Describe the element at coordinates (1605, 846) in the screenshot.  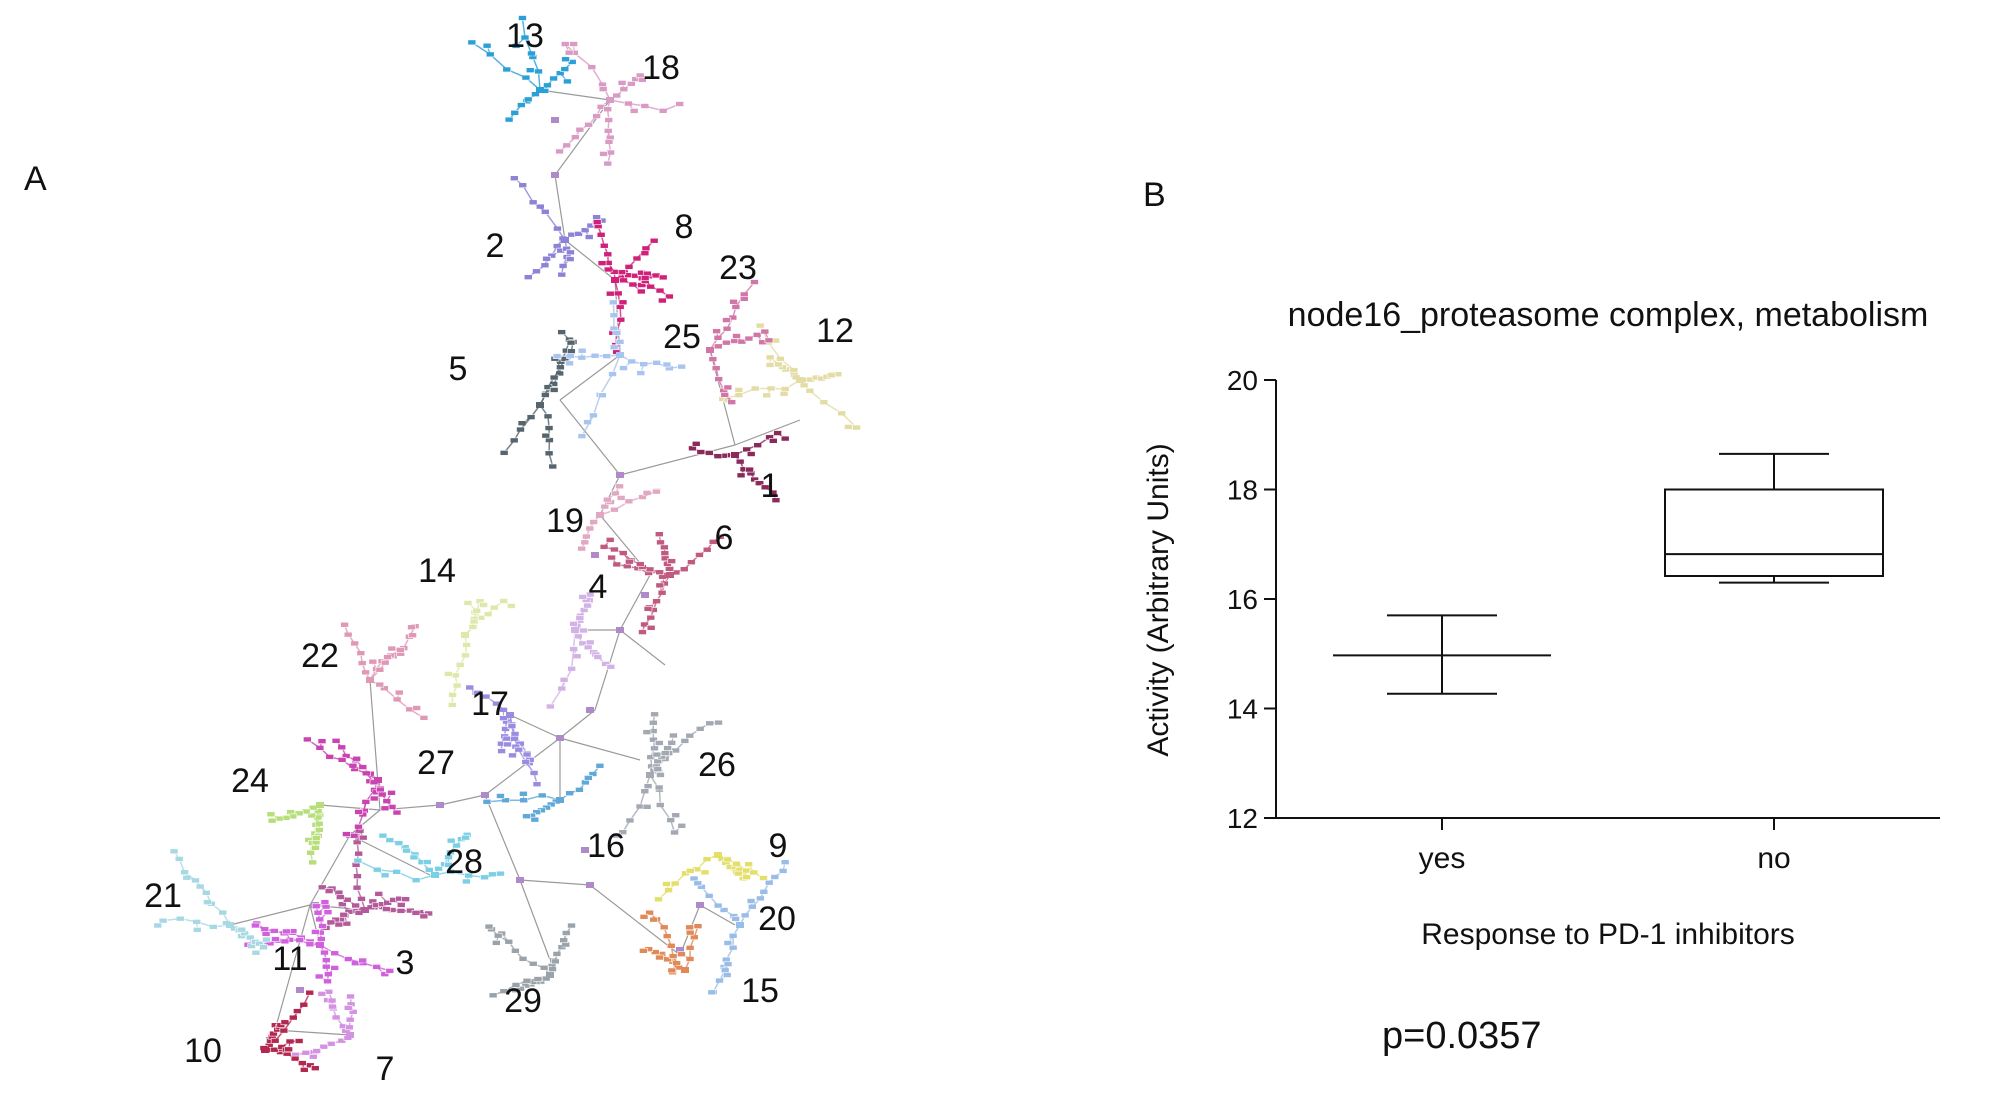
I see `x-axis-ticks: yes no` at that location.